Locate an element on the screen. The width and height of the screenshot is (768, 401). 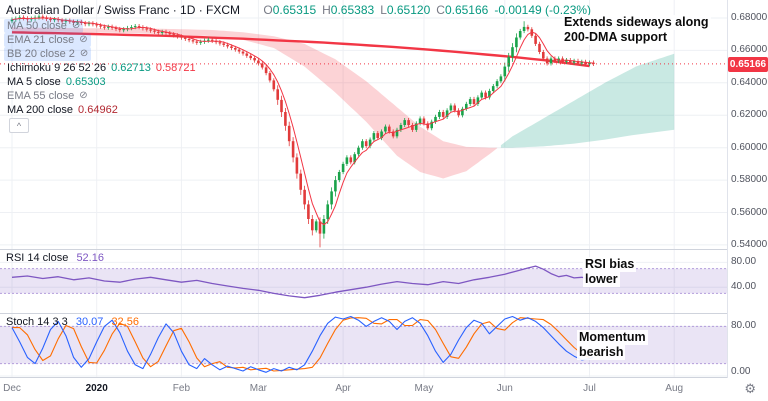
indicator-row-ema-55-close: EMA 55 close ⊘ is located at coordinates (47, 96).